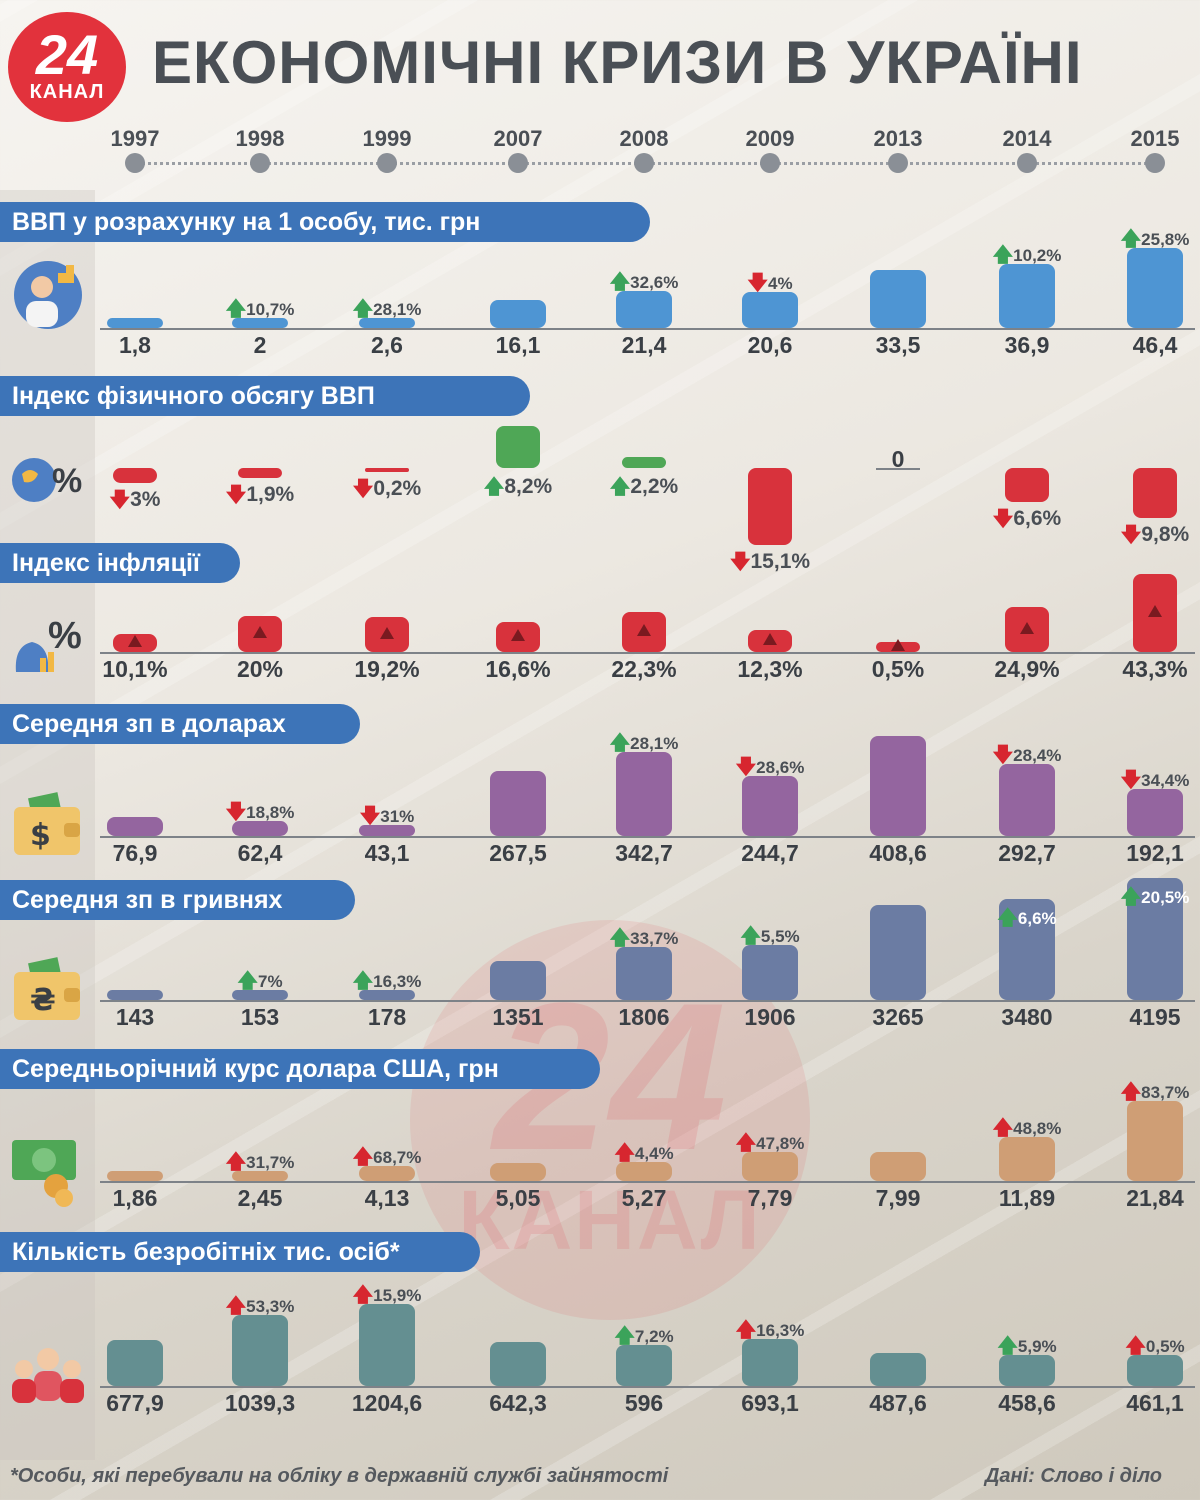 Image resolution: width=1200 pixels, height=1500 pixels. I want to click on bar-value: 21,4, so click(644, 345).